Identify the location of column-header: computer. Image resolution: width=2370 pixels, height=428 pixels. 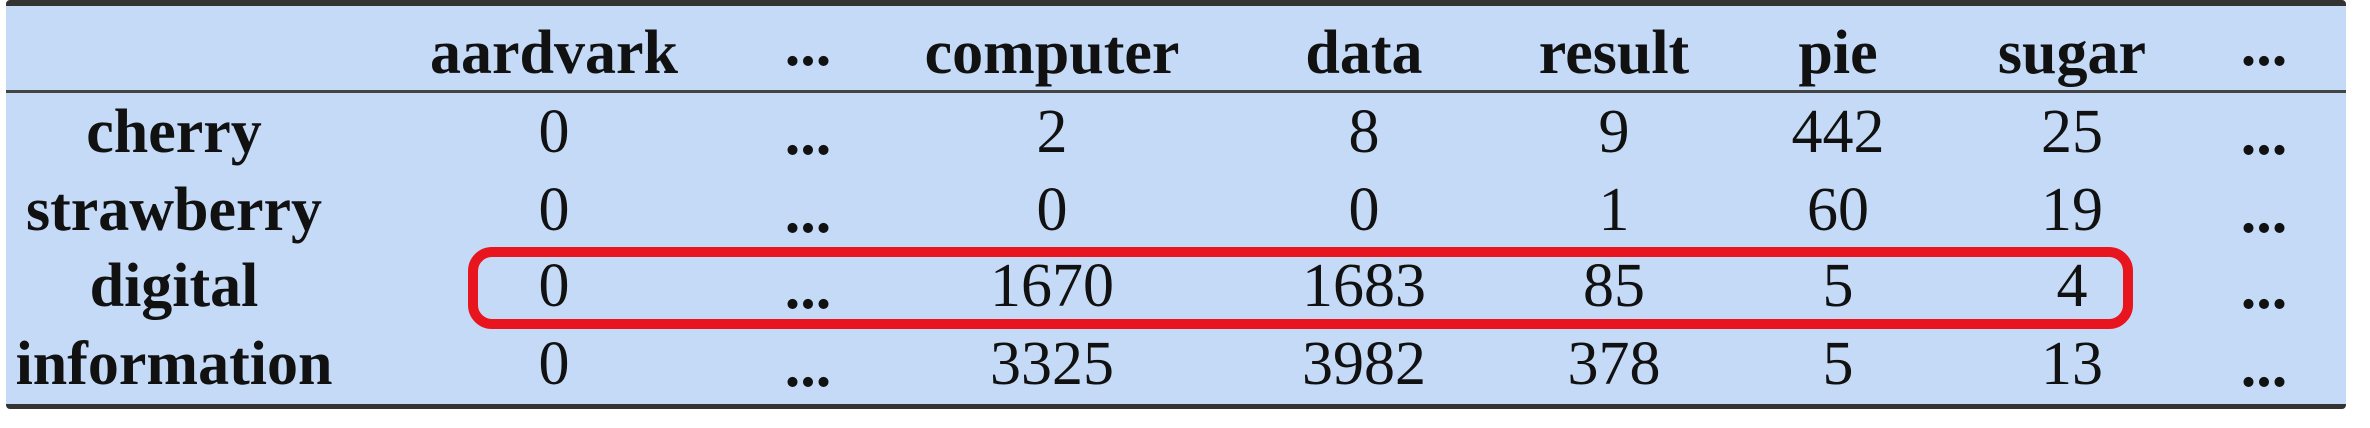
(1052, 53).